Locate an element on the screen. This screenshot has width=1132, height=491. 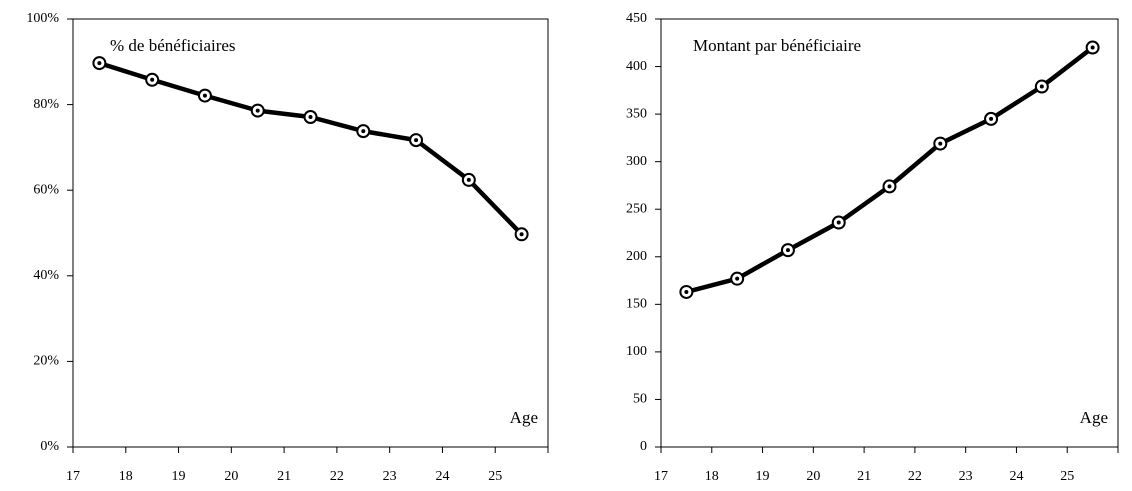
y-tick-label: 60% is located at coordinates (46, 189).